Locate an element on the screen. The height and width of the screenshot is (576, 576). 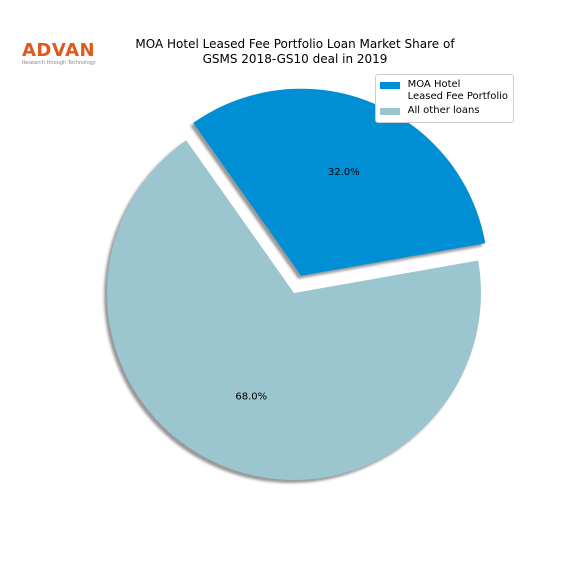
logo-name: ADVAN is located at coordinates (59, 50).